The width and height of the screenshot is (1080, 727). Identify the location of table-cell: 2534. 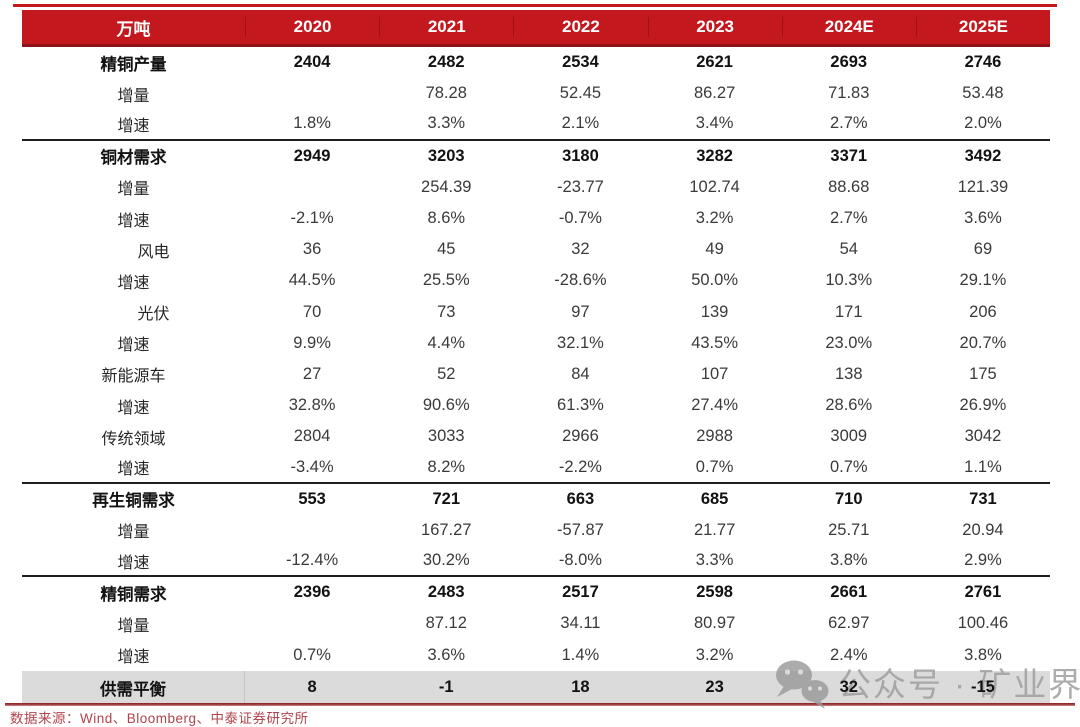
(580, 62).